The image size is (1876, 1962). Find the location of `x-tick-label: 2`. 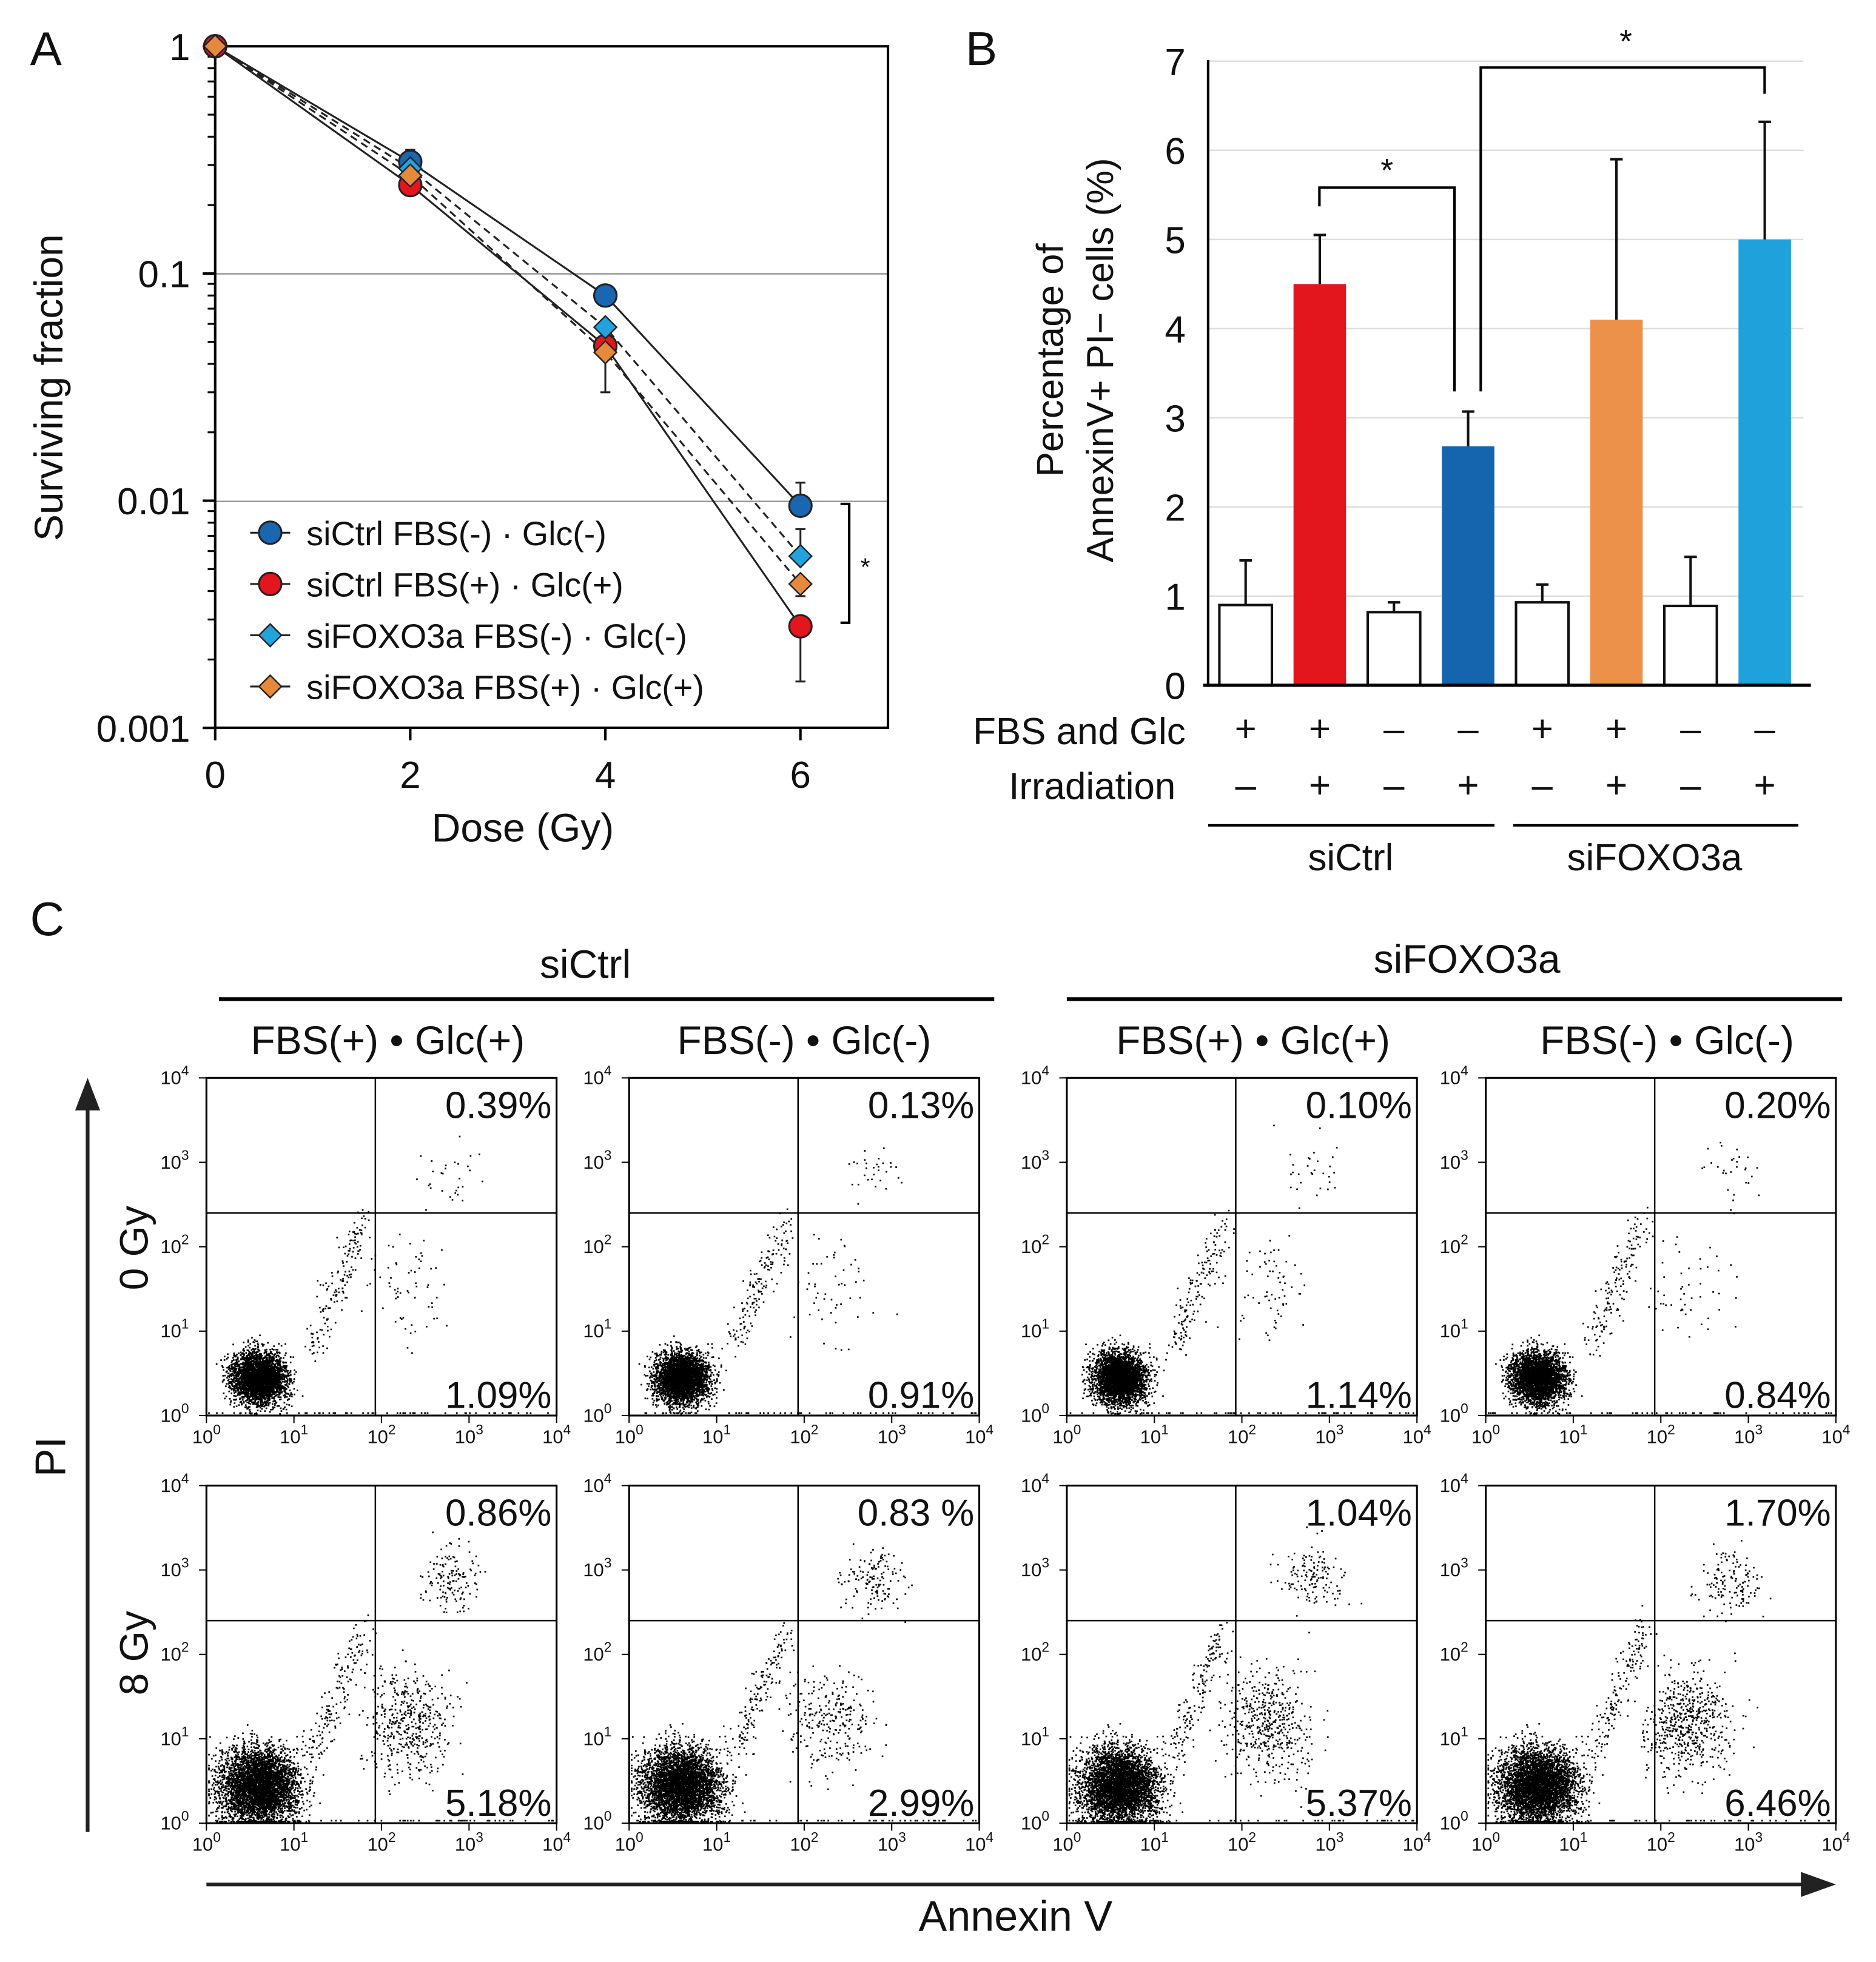

x-tick-label: 2 is located at coordinates (410, 775).